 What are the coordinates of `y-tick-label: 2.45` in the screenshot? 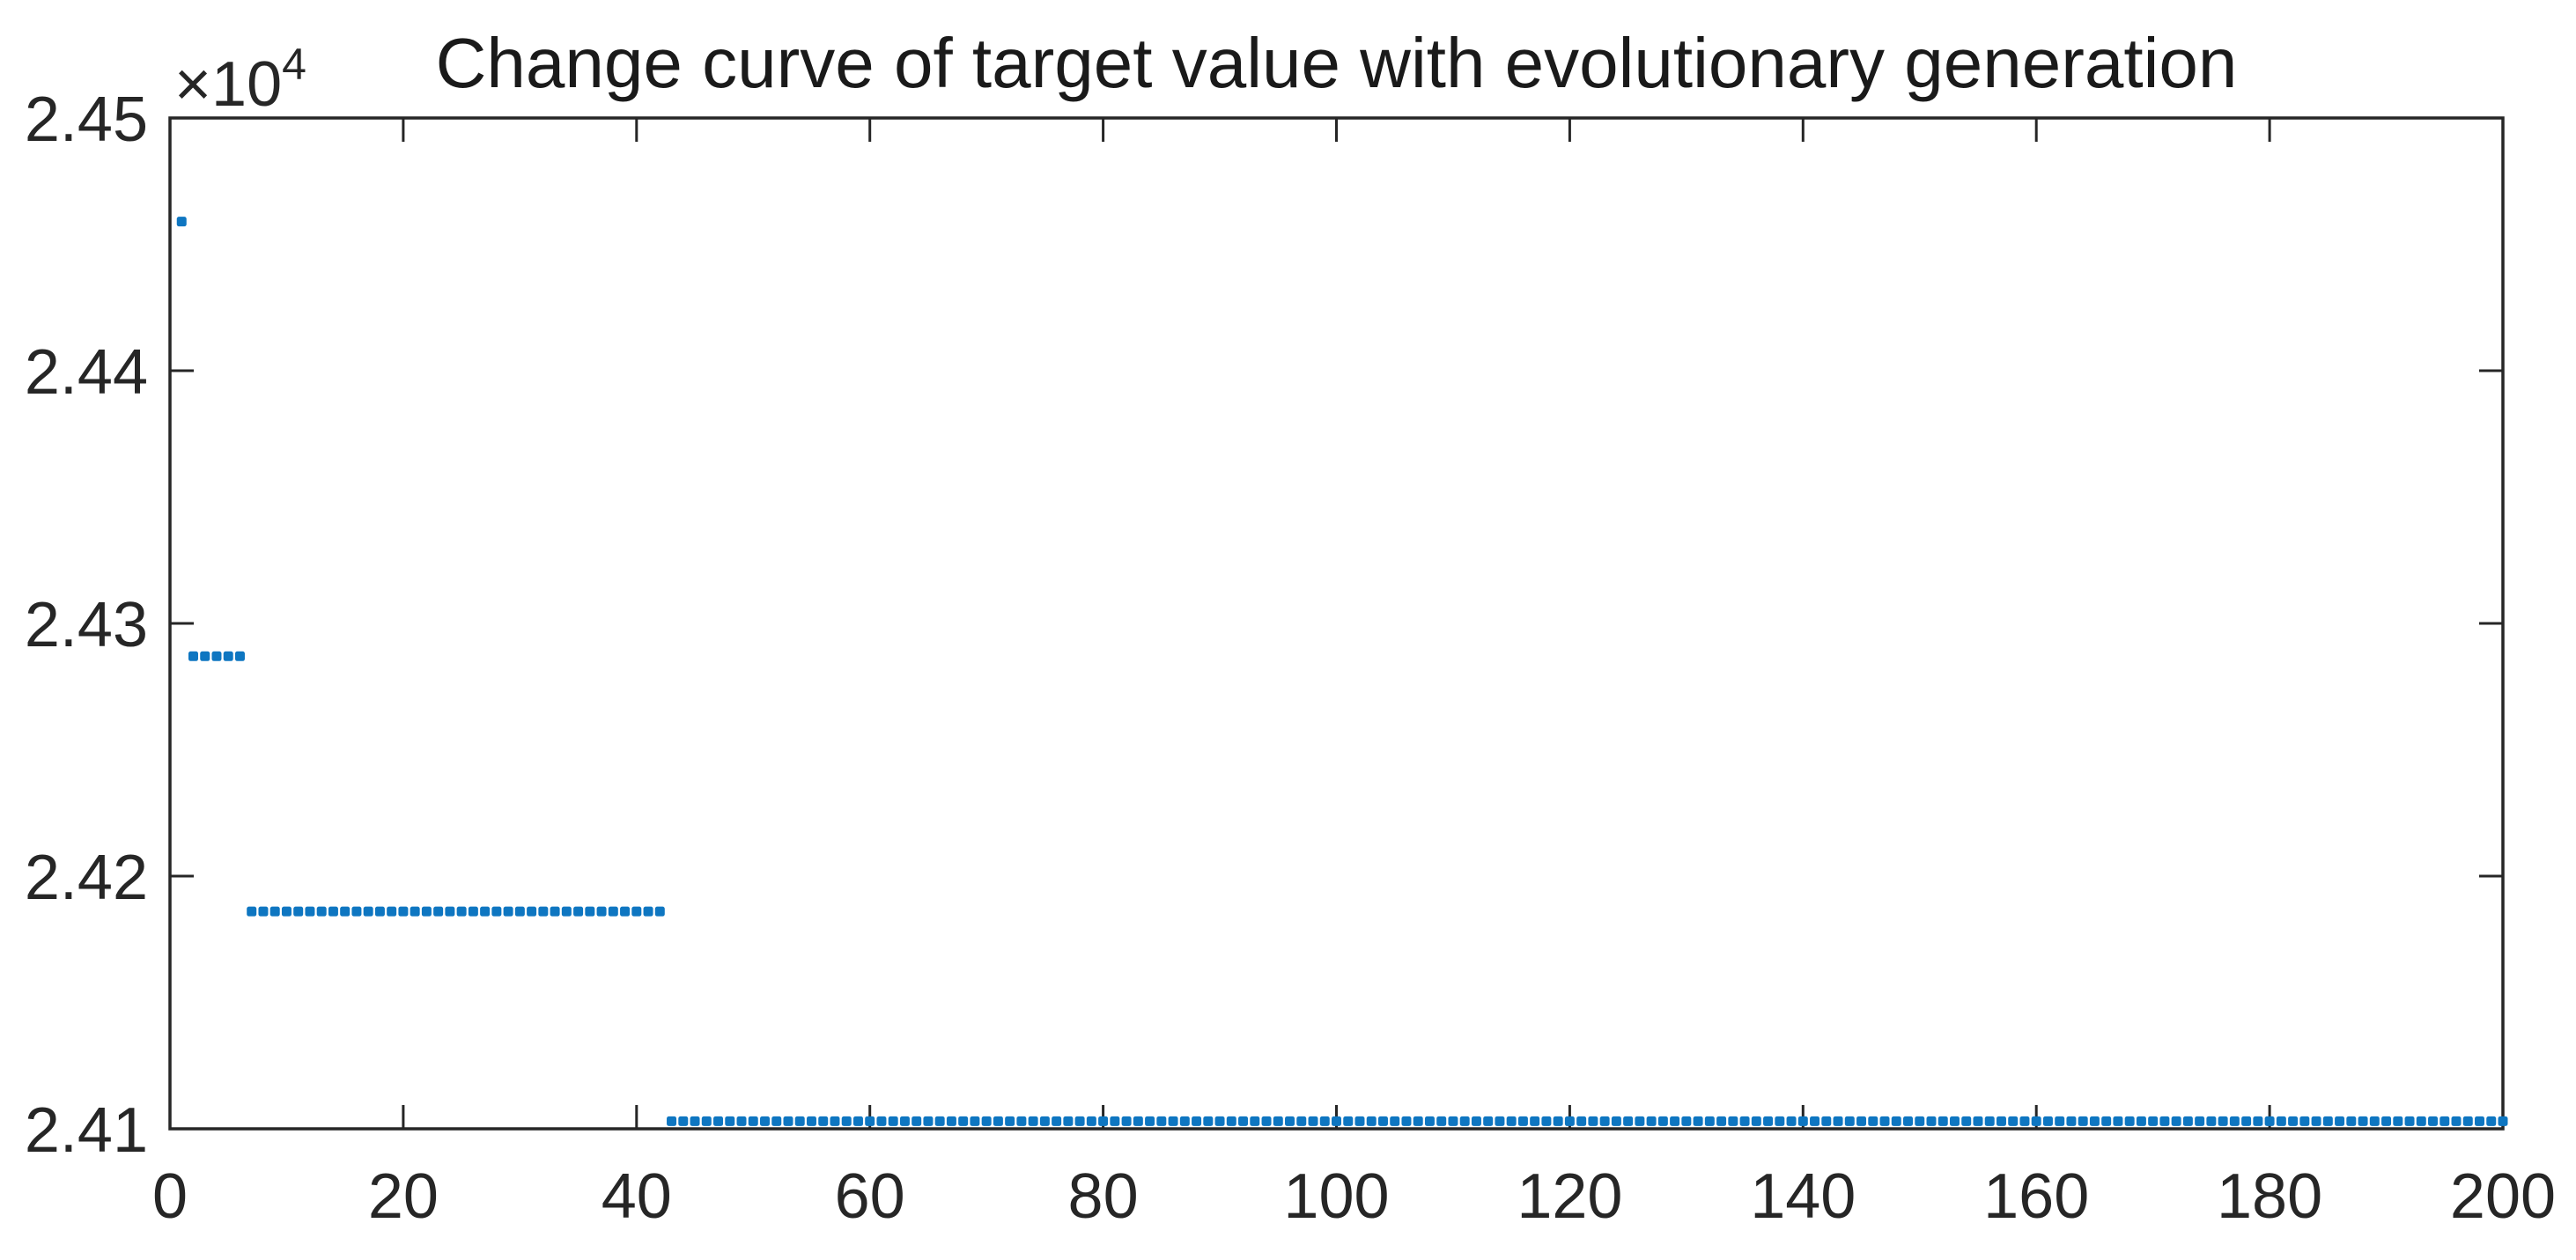 It's located at (86, 120).